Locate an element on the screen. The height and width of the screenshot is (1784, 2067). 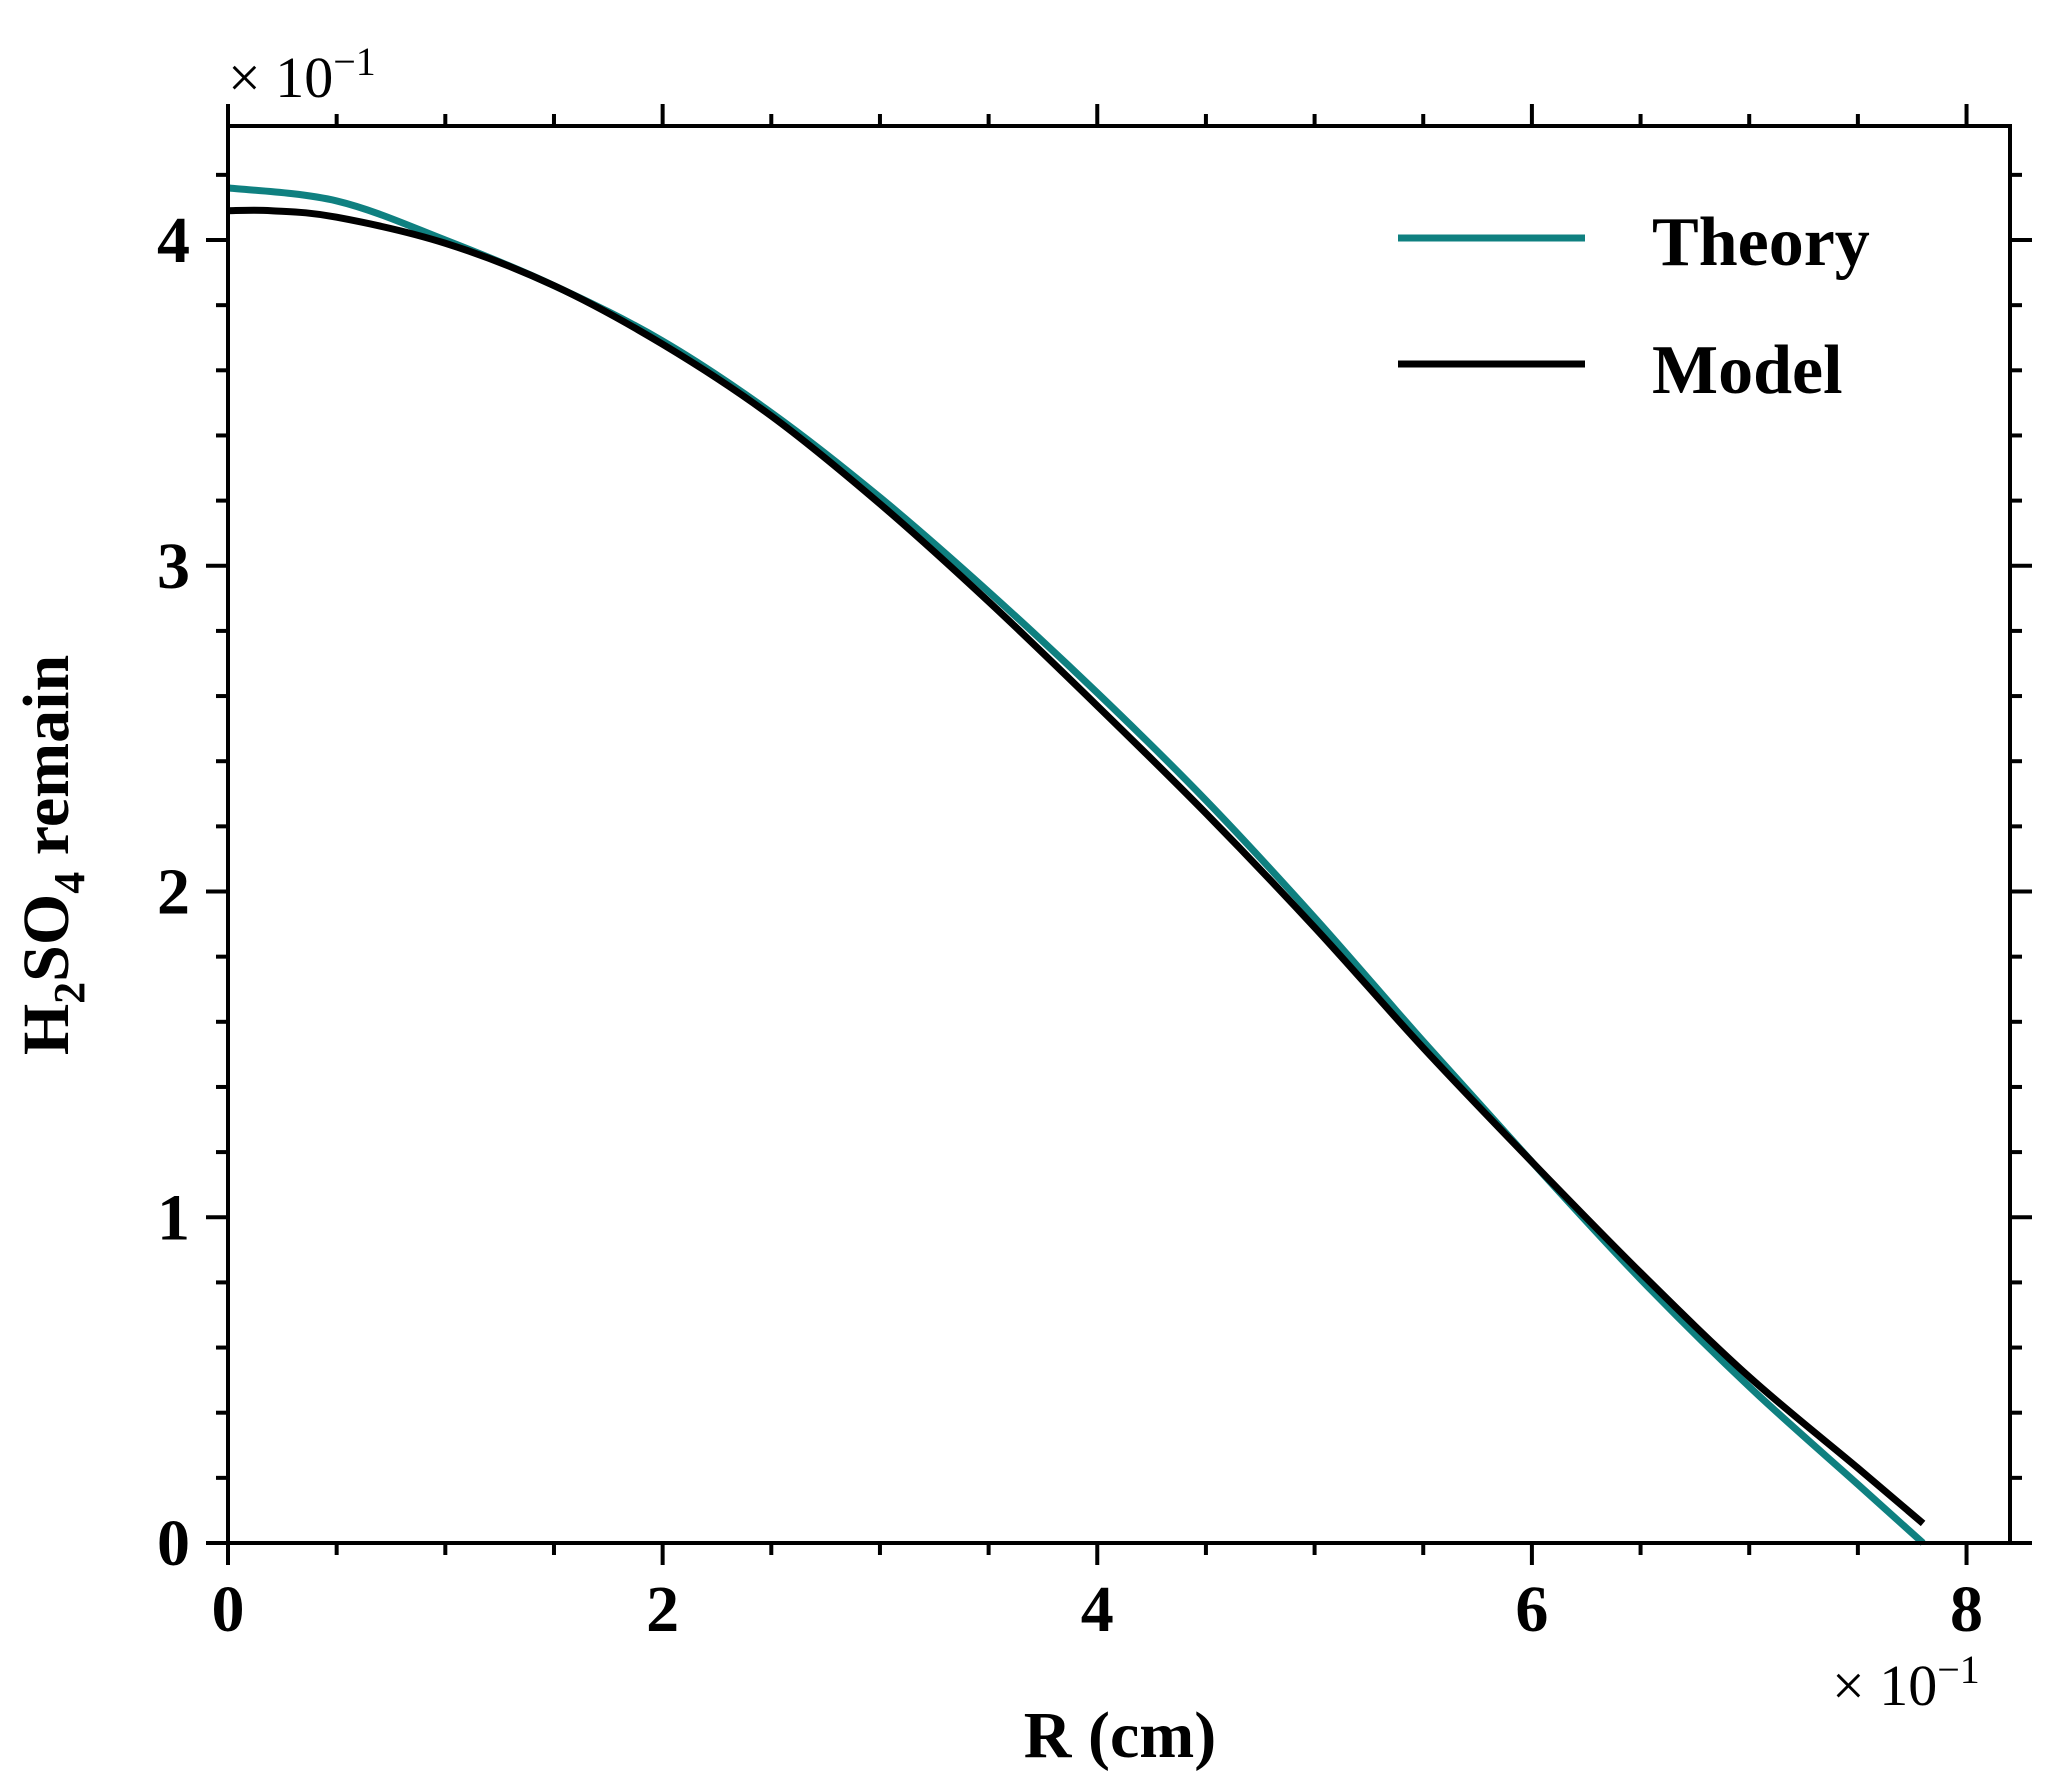
x-tick-label: 0 is located at coordinates (228, 1609).